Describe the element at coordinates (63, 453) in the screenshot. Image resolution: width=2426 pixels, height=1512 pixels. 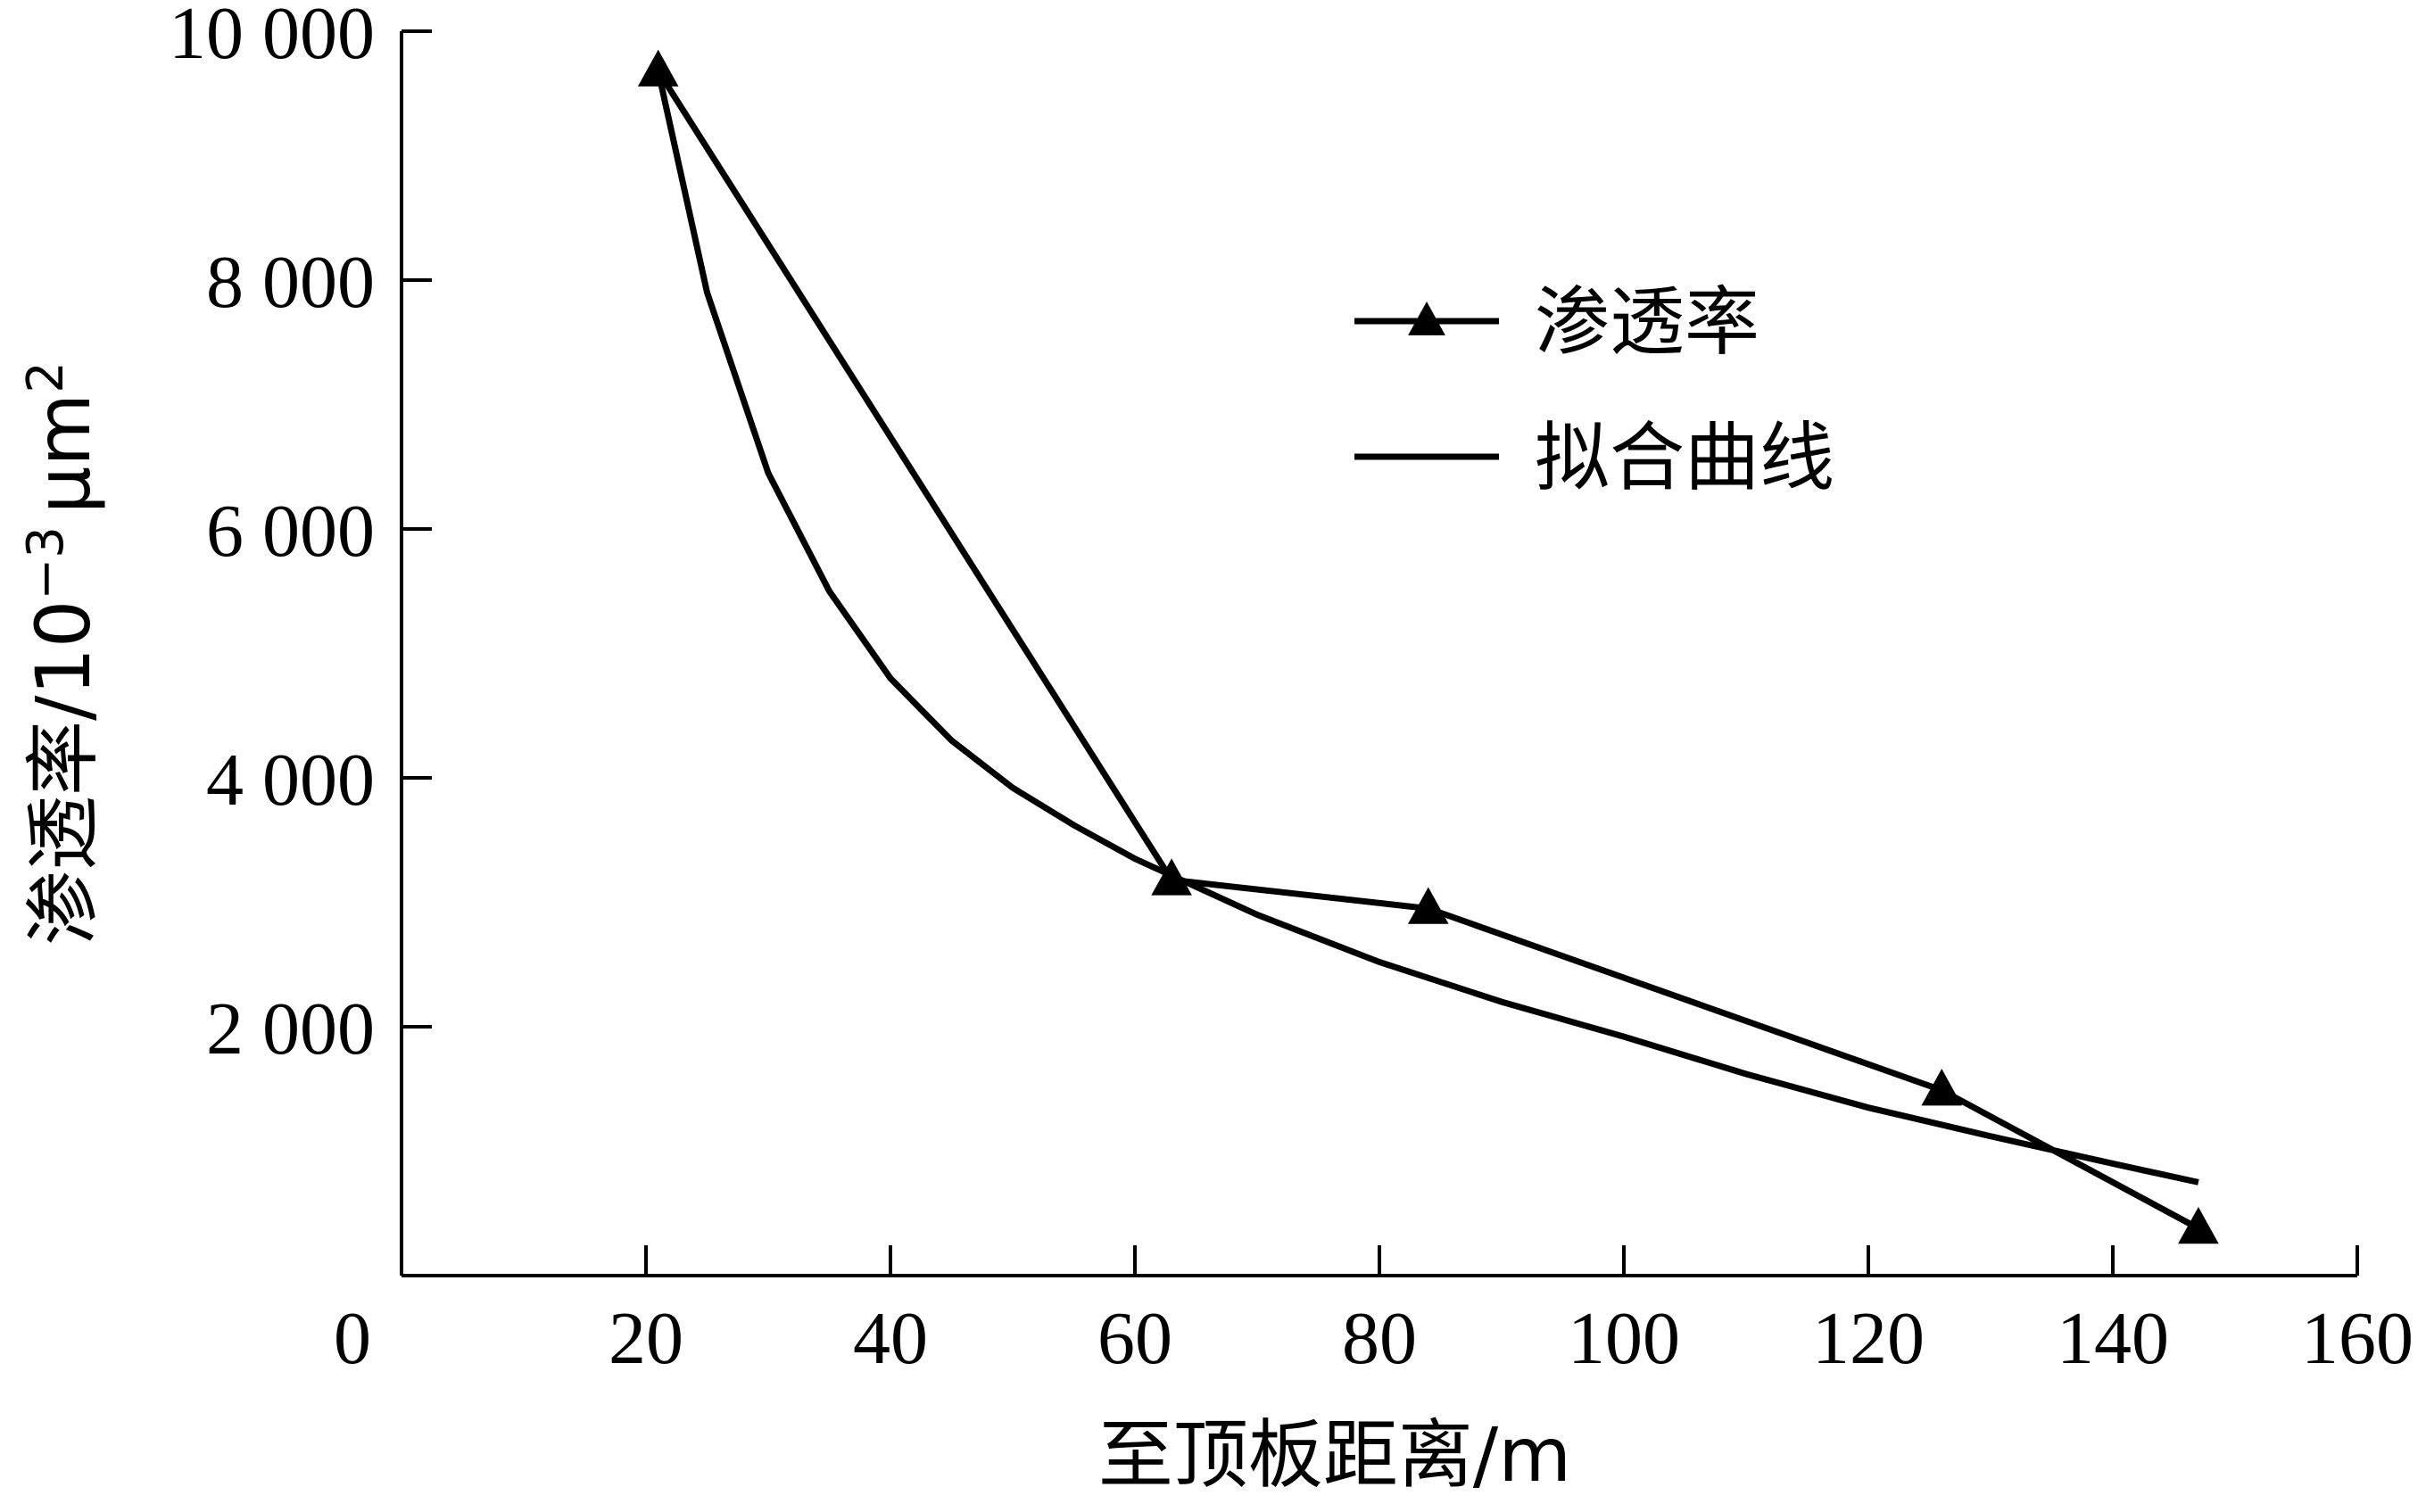
I see `y-axis-title-unit: μm` at that location.